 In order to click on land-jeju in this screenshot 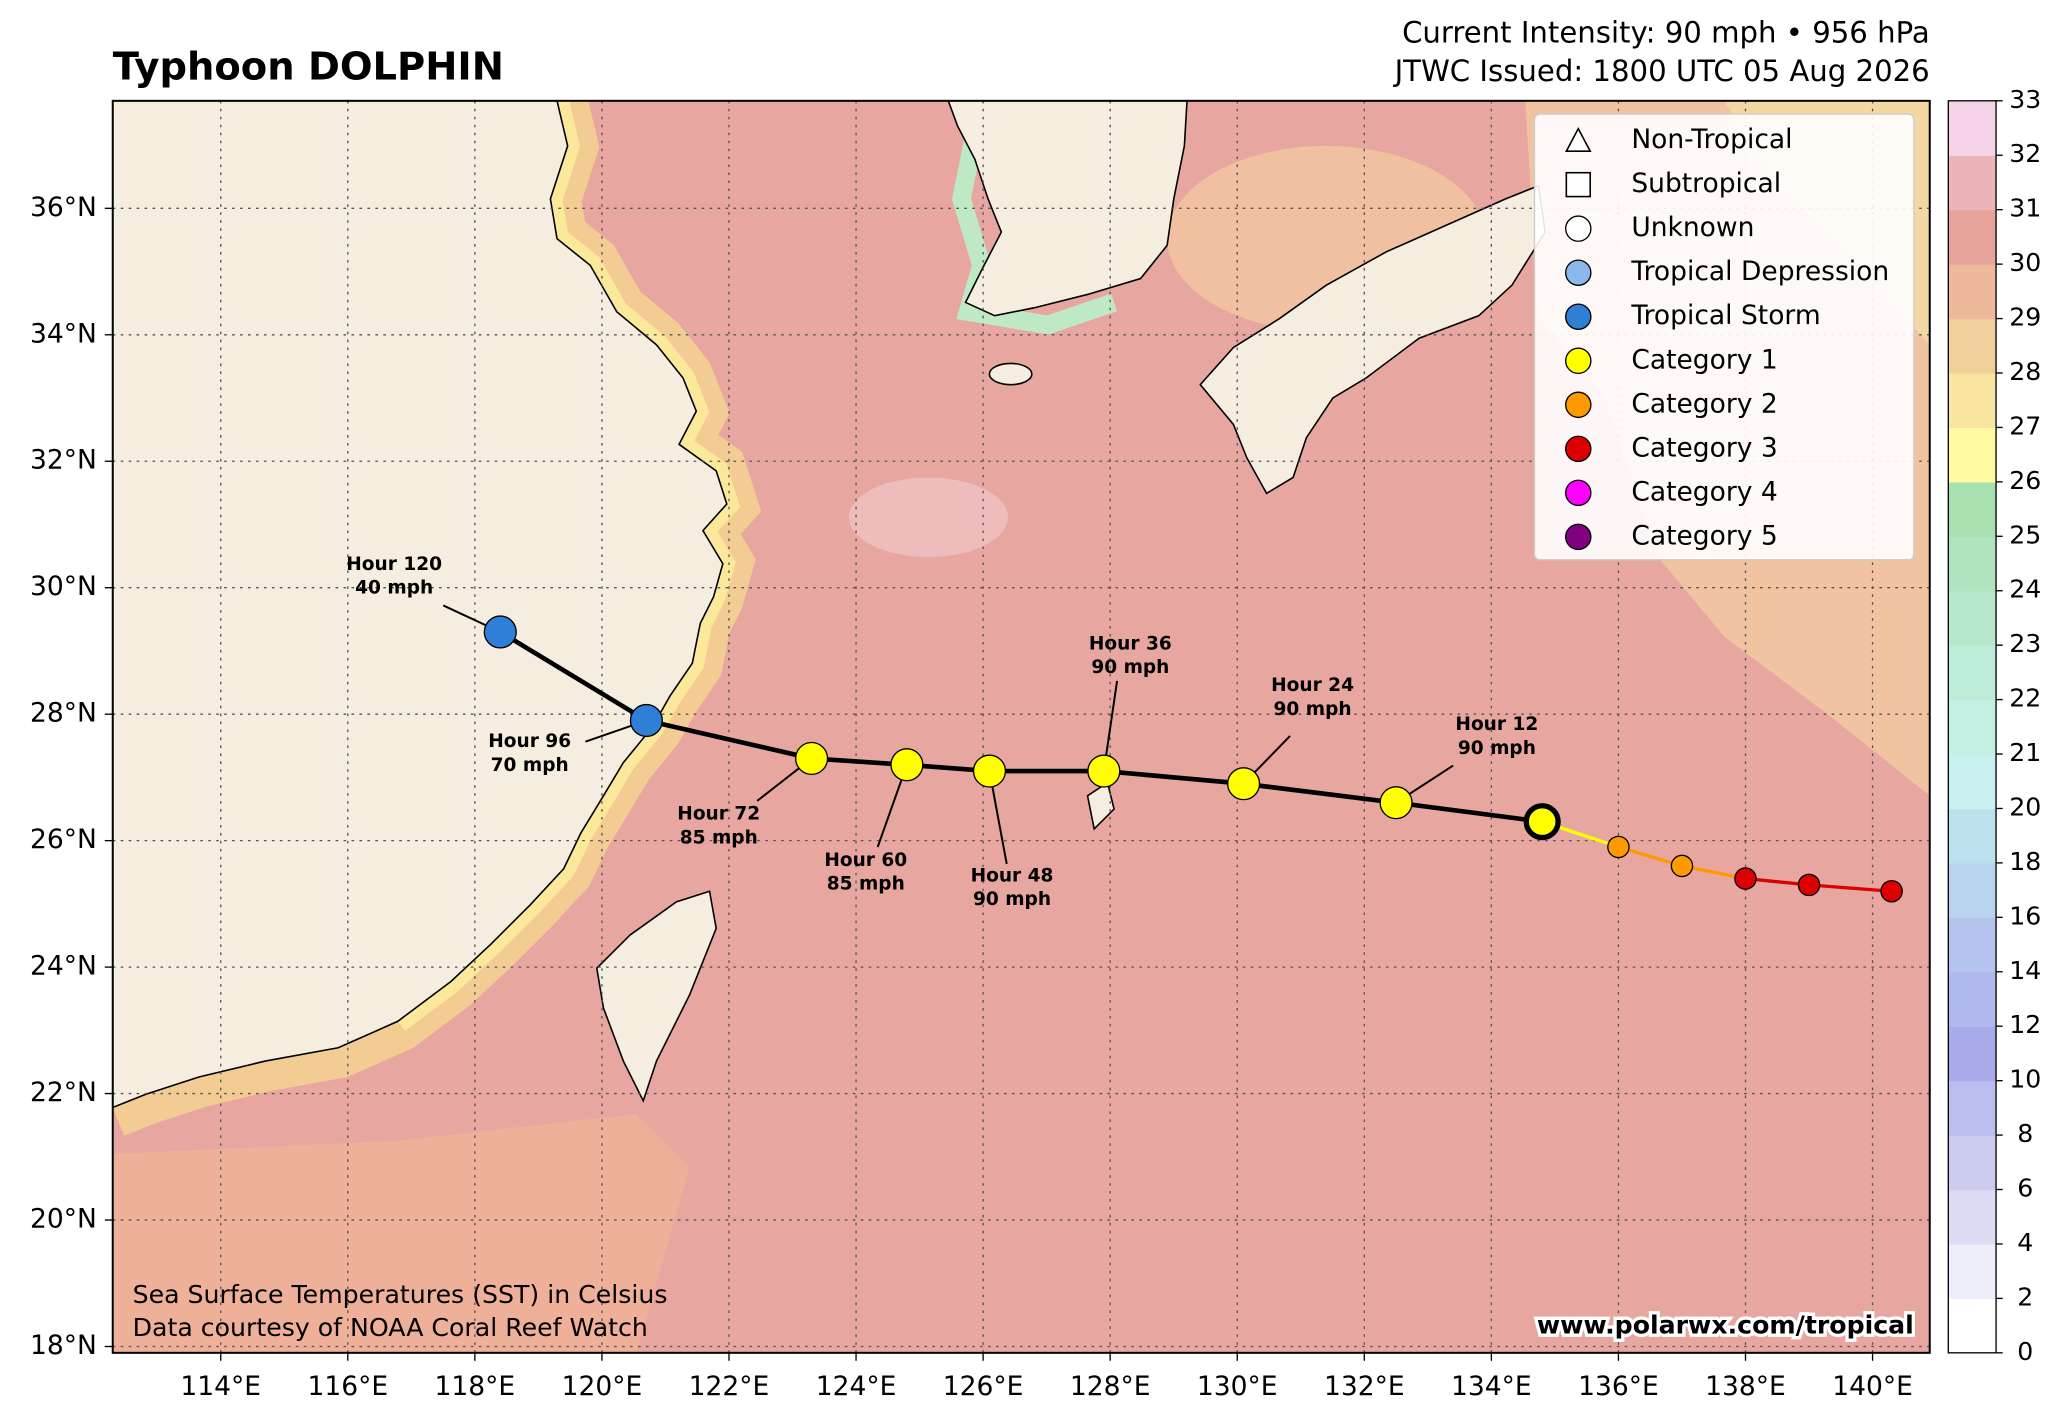, I will do `click(1010, 374)`.